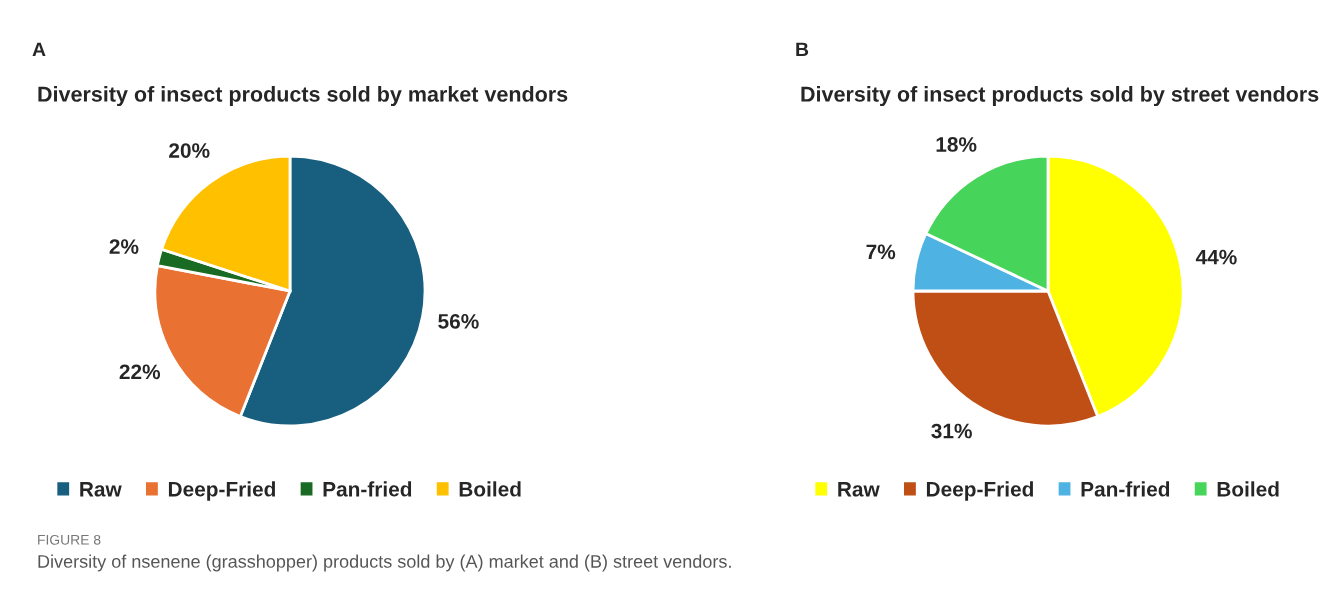 This screenshot has height=594, width=1328. What do you see at coordinates (69, 539) in the screenshot?
I see `caption: FIGURE 8` at bounding box center [69, 539].